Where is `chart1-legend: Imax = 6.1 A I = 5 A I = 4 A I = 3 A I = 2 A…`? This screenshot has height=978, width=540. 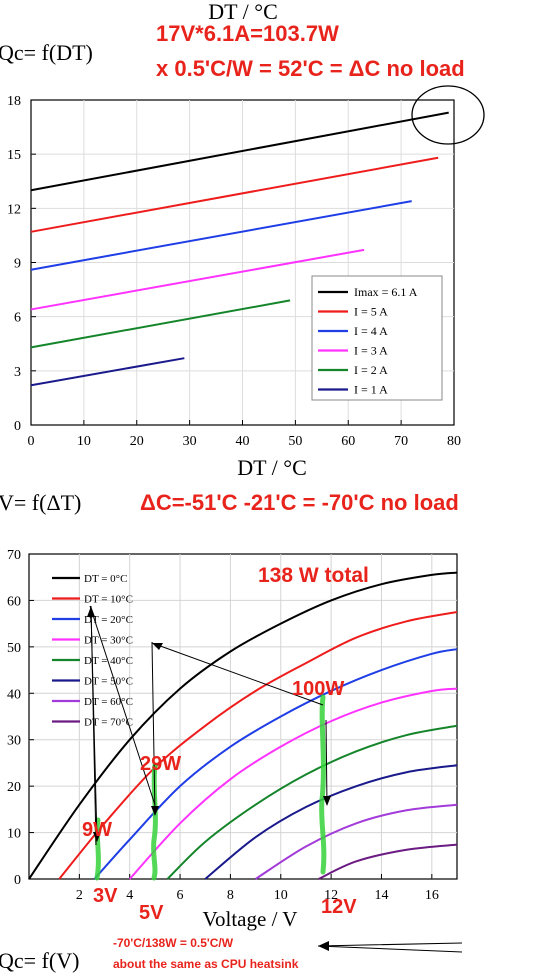
chart1-legend: Imax = 6.1 A I = 5 A I = 4 A I = 3 A I = 2 A… is located at coordinates (368, 341).